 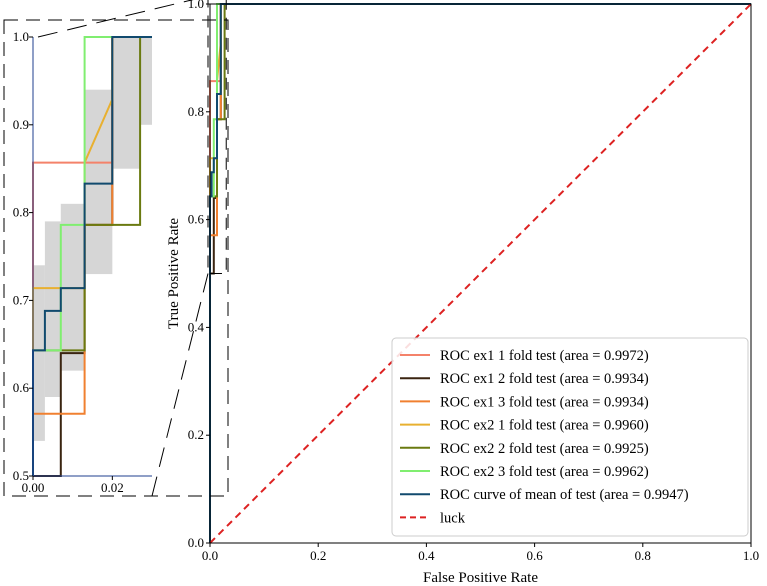 What do you see at coordinates (196, 219) in the screenshot?
I see `y-tick-label-3: 0.6` at bounding box center [196, 219].